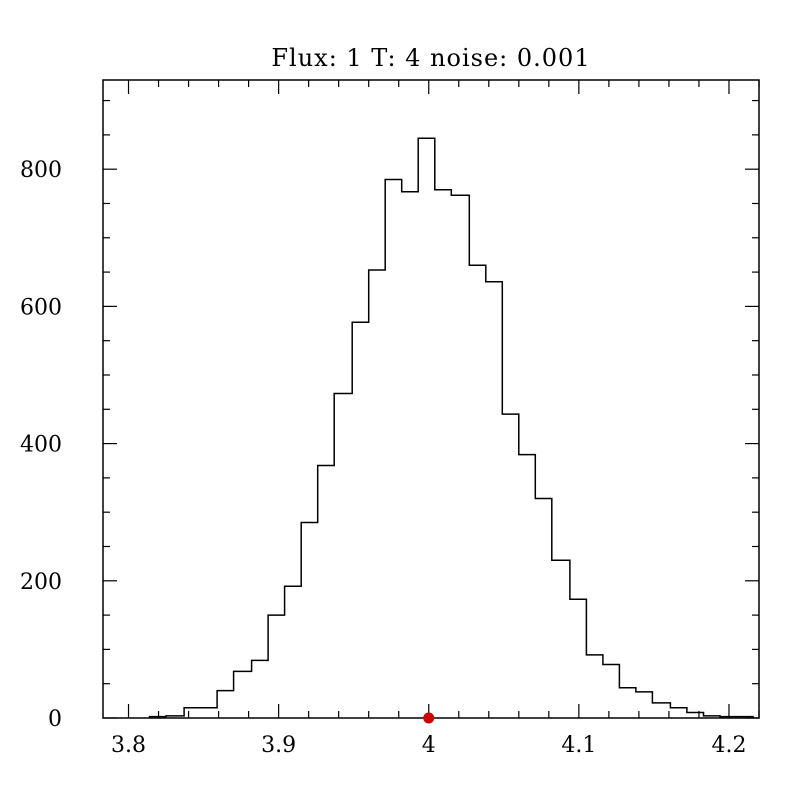  I want to click on true-value-marker, so click(429, 718).